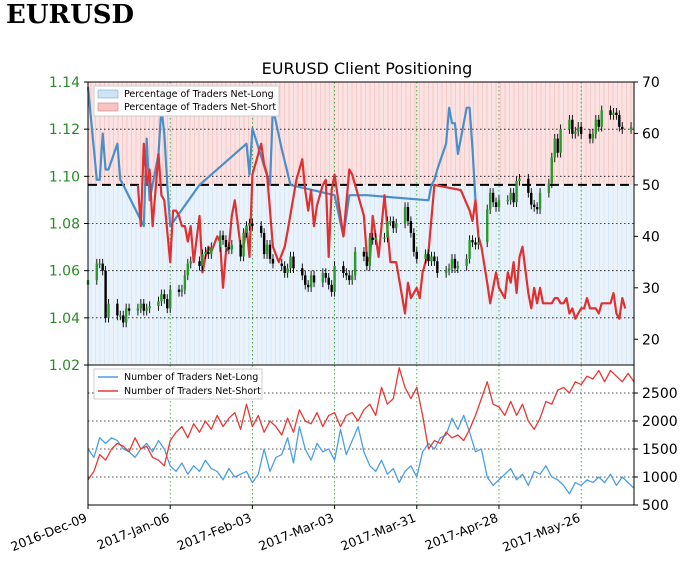 Image resolution: width=680 pixels, height=564 pixels. Describe the element at coordinates (200, 107) in the screenshot. I see `legend-label-net-short-pct: Percentage of Traders Net-Short` at that location.